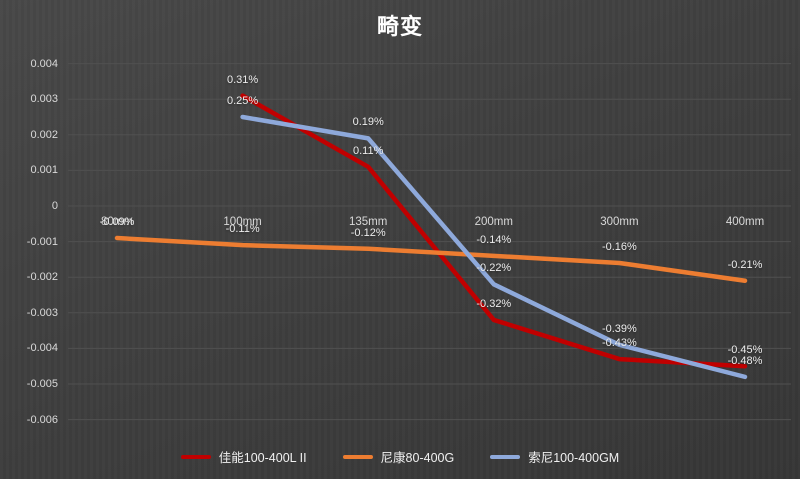 This screenshot has height=479, width=800. What do you see at coordinates (42, 312) in the screenshot?
I see `y-axis-tick-label: -0.003` at bounding box center [42, 312].